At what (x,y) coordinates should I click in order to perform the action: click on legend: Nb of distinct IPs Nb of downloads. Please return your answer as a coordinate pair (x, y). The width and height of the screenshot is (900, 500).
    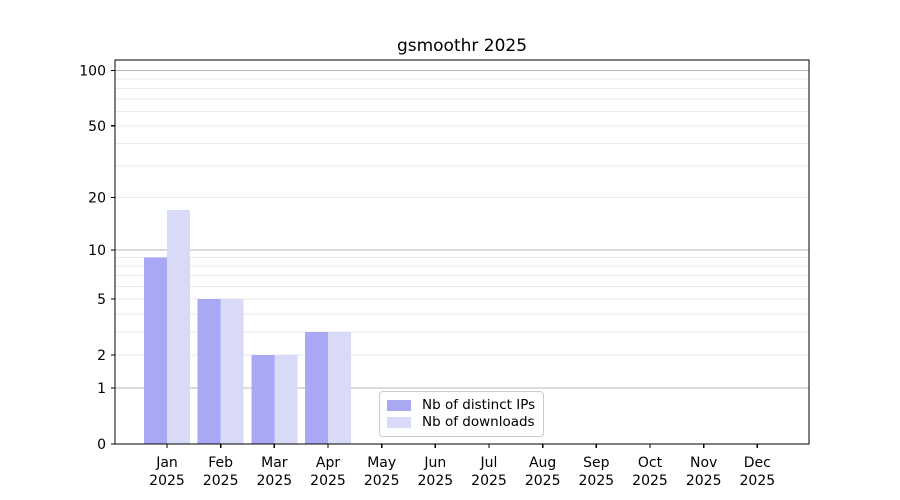
    Looking at the image, I should click on (461, 414).